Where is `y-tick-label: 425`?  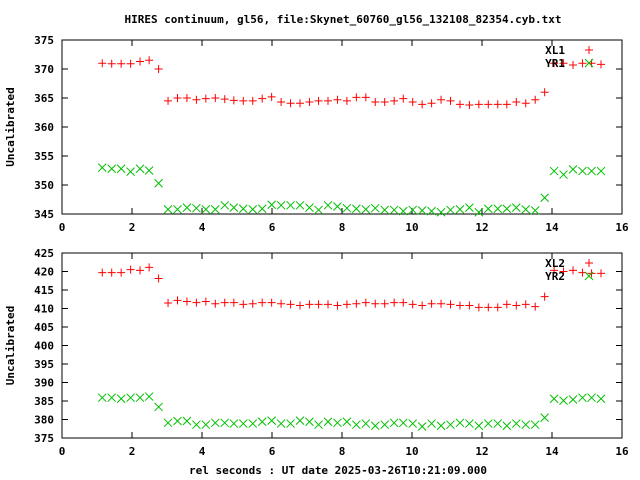
y-tick-label: 425 is located at coordinates (44, 253).